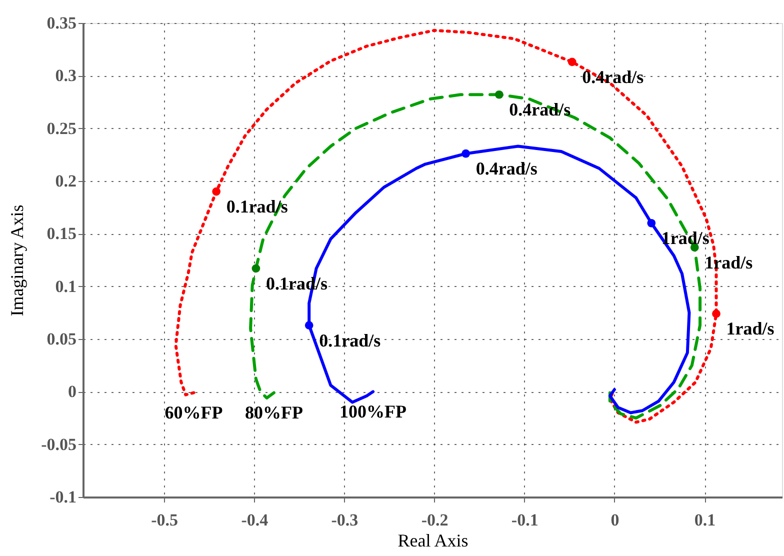 This screenshot has height=556, width=784. What do you see at coordinates (705, 520) in the screenshot?
I see `x-tick-label: 0.1` at bounding box center [705, 520].